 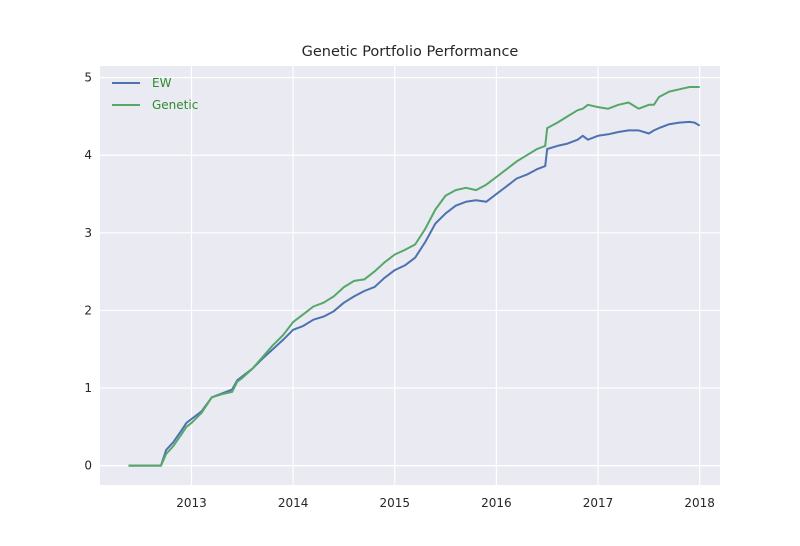 I want to click on legend-label: Genetic, so click(x=175, y=105).